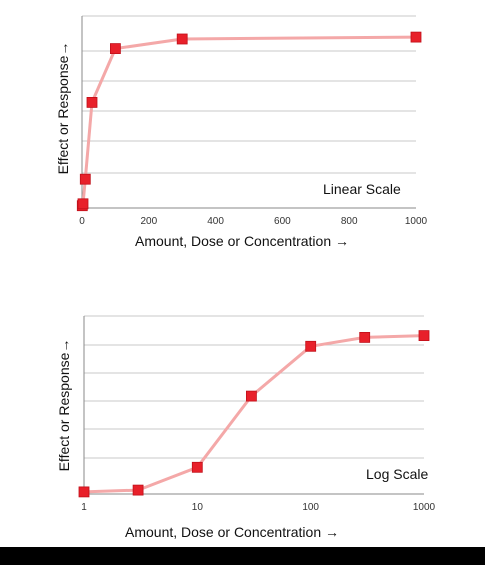  I want to click on linear-chart-x-tick-label: 200, so click(148, 221).